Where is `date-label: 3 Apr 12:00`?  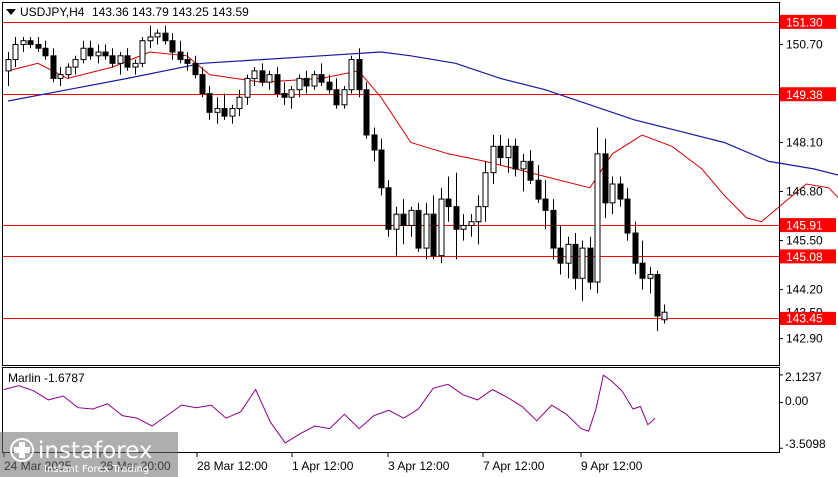 date-label: 3 Apr 12:00 is located at coordinates (419, 466).